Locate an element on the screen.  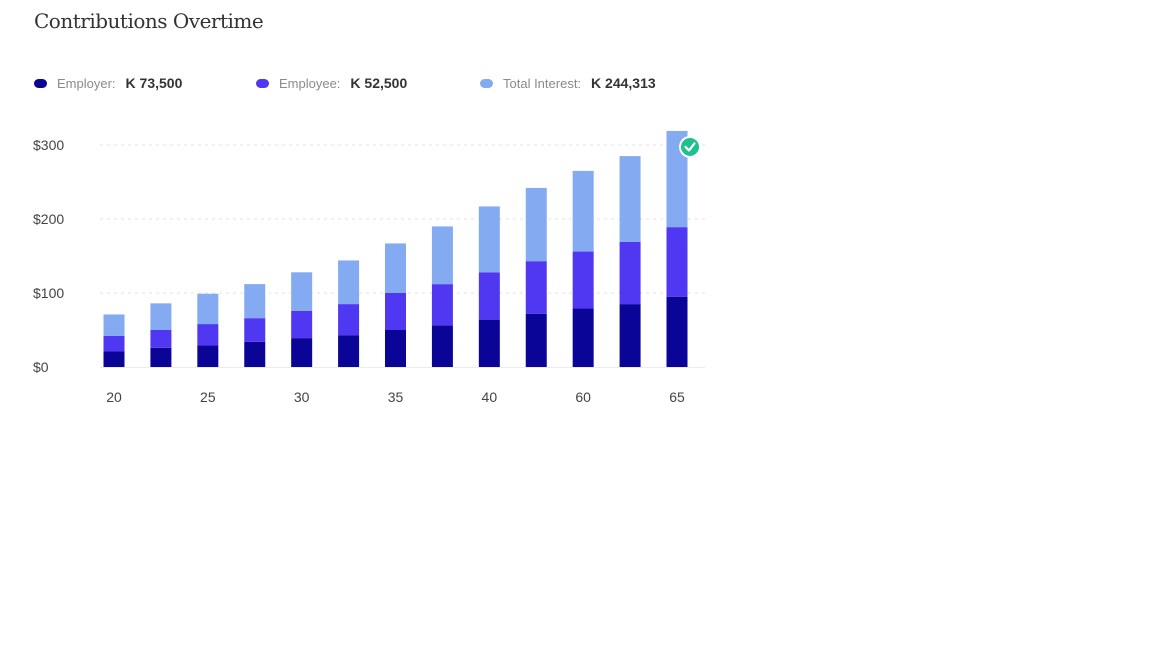
y-tick-label: $200 is located at coordinates (48, 219).